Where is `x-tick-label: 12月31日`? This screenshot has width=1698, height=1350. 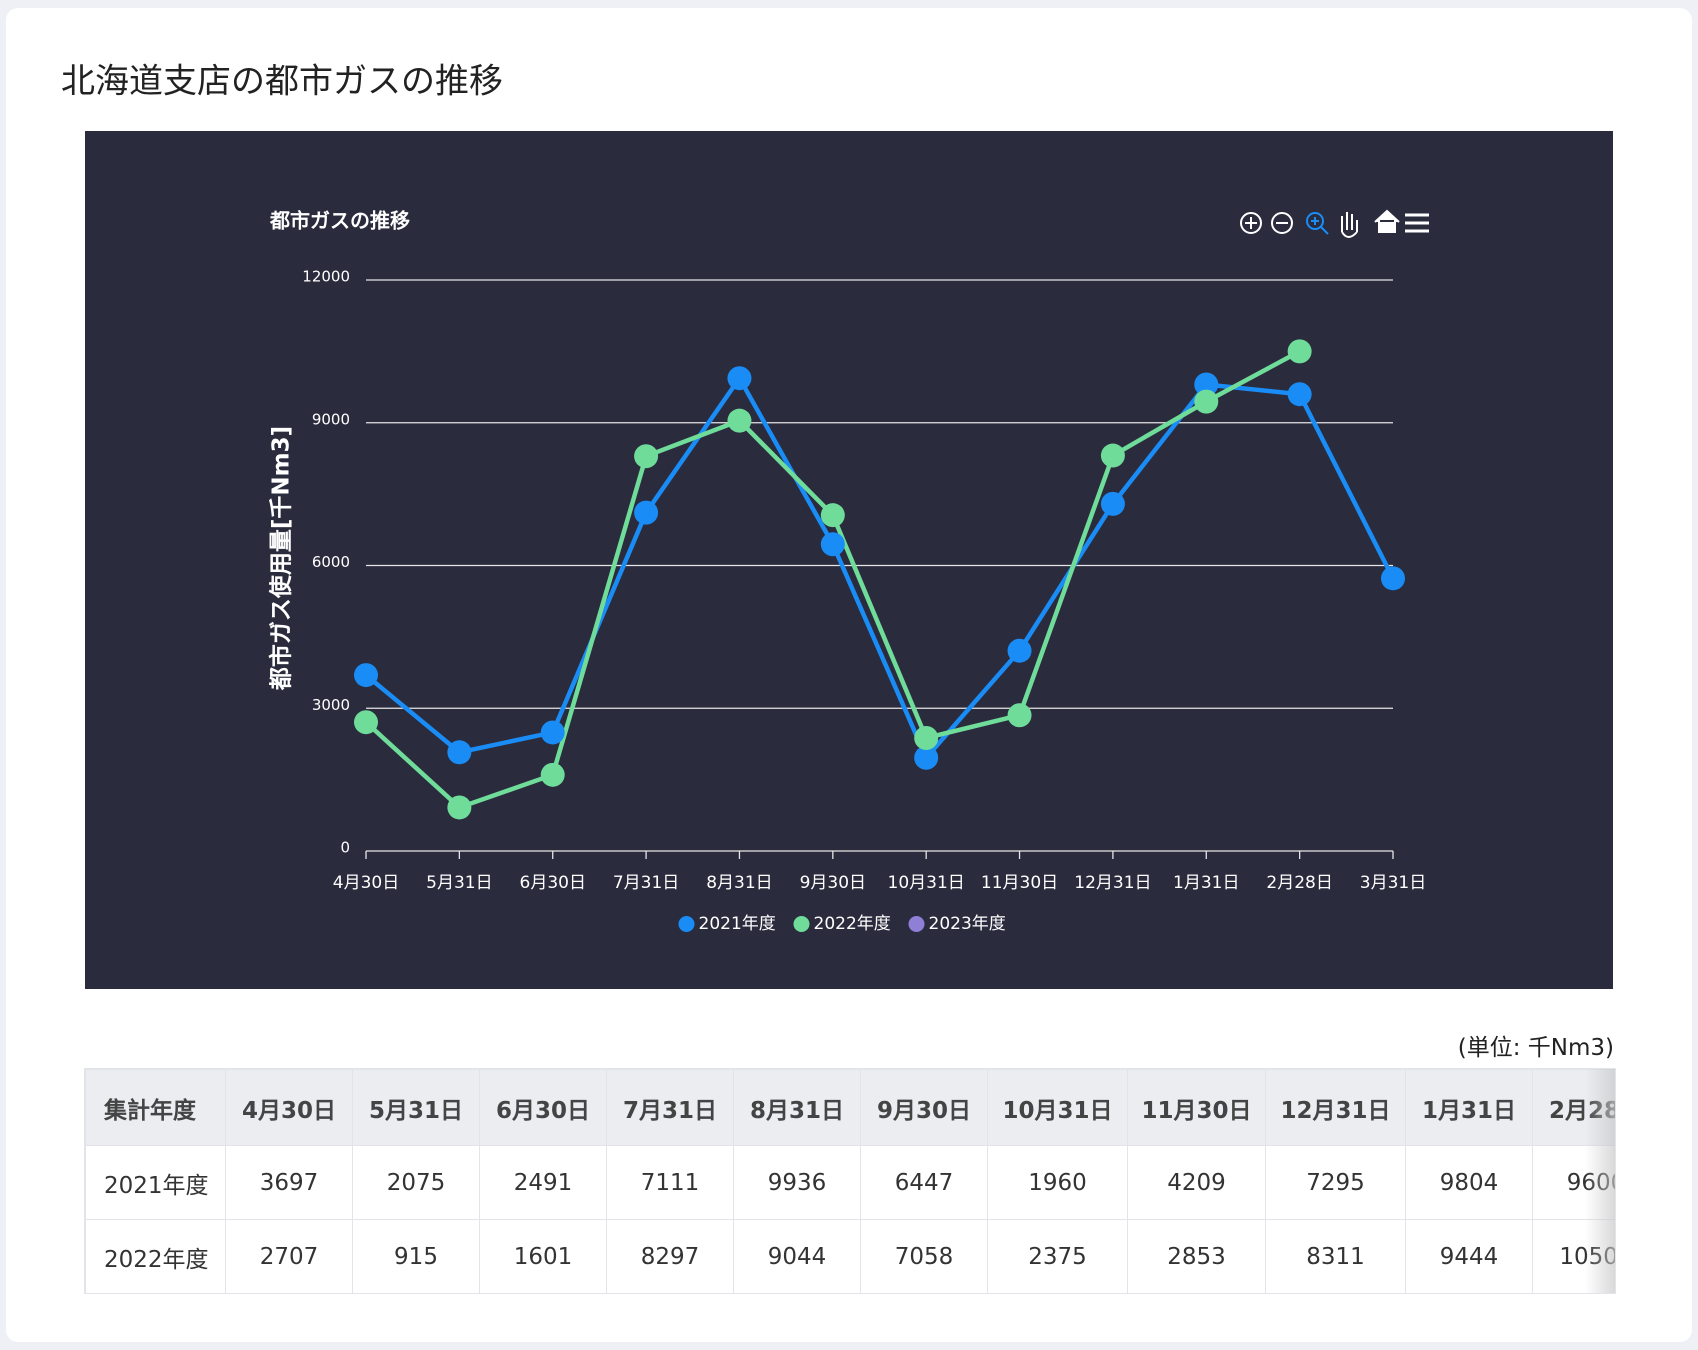
x-tick-label: 12月31日 is located at coordinates (1112, 883).